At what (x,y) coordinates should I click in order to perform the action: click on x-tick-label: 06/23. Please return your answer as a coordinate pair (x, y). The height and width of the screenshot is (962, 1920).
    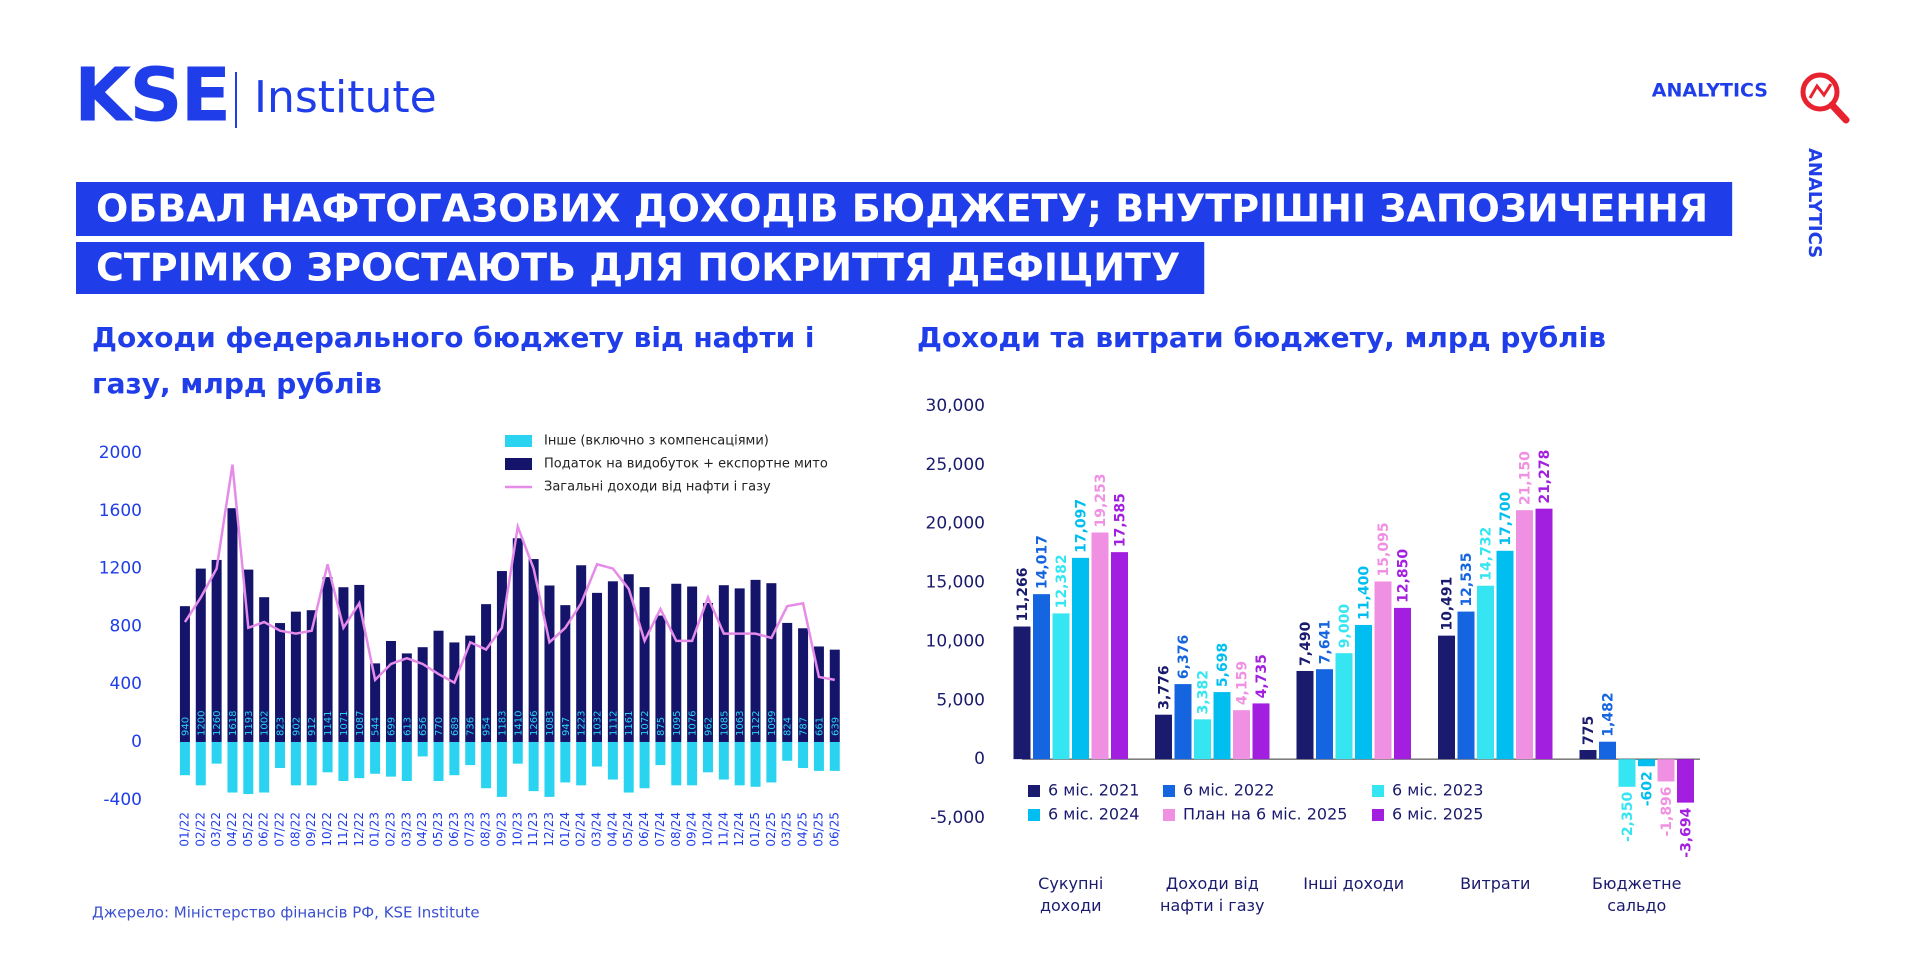
    Looking at the image, I should click on (454, 829).